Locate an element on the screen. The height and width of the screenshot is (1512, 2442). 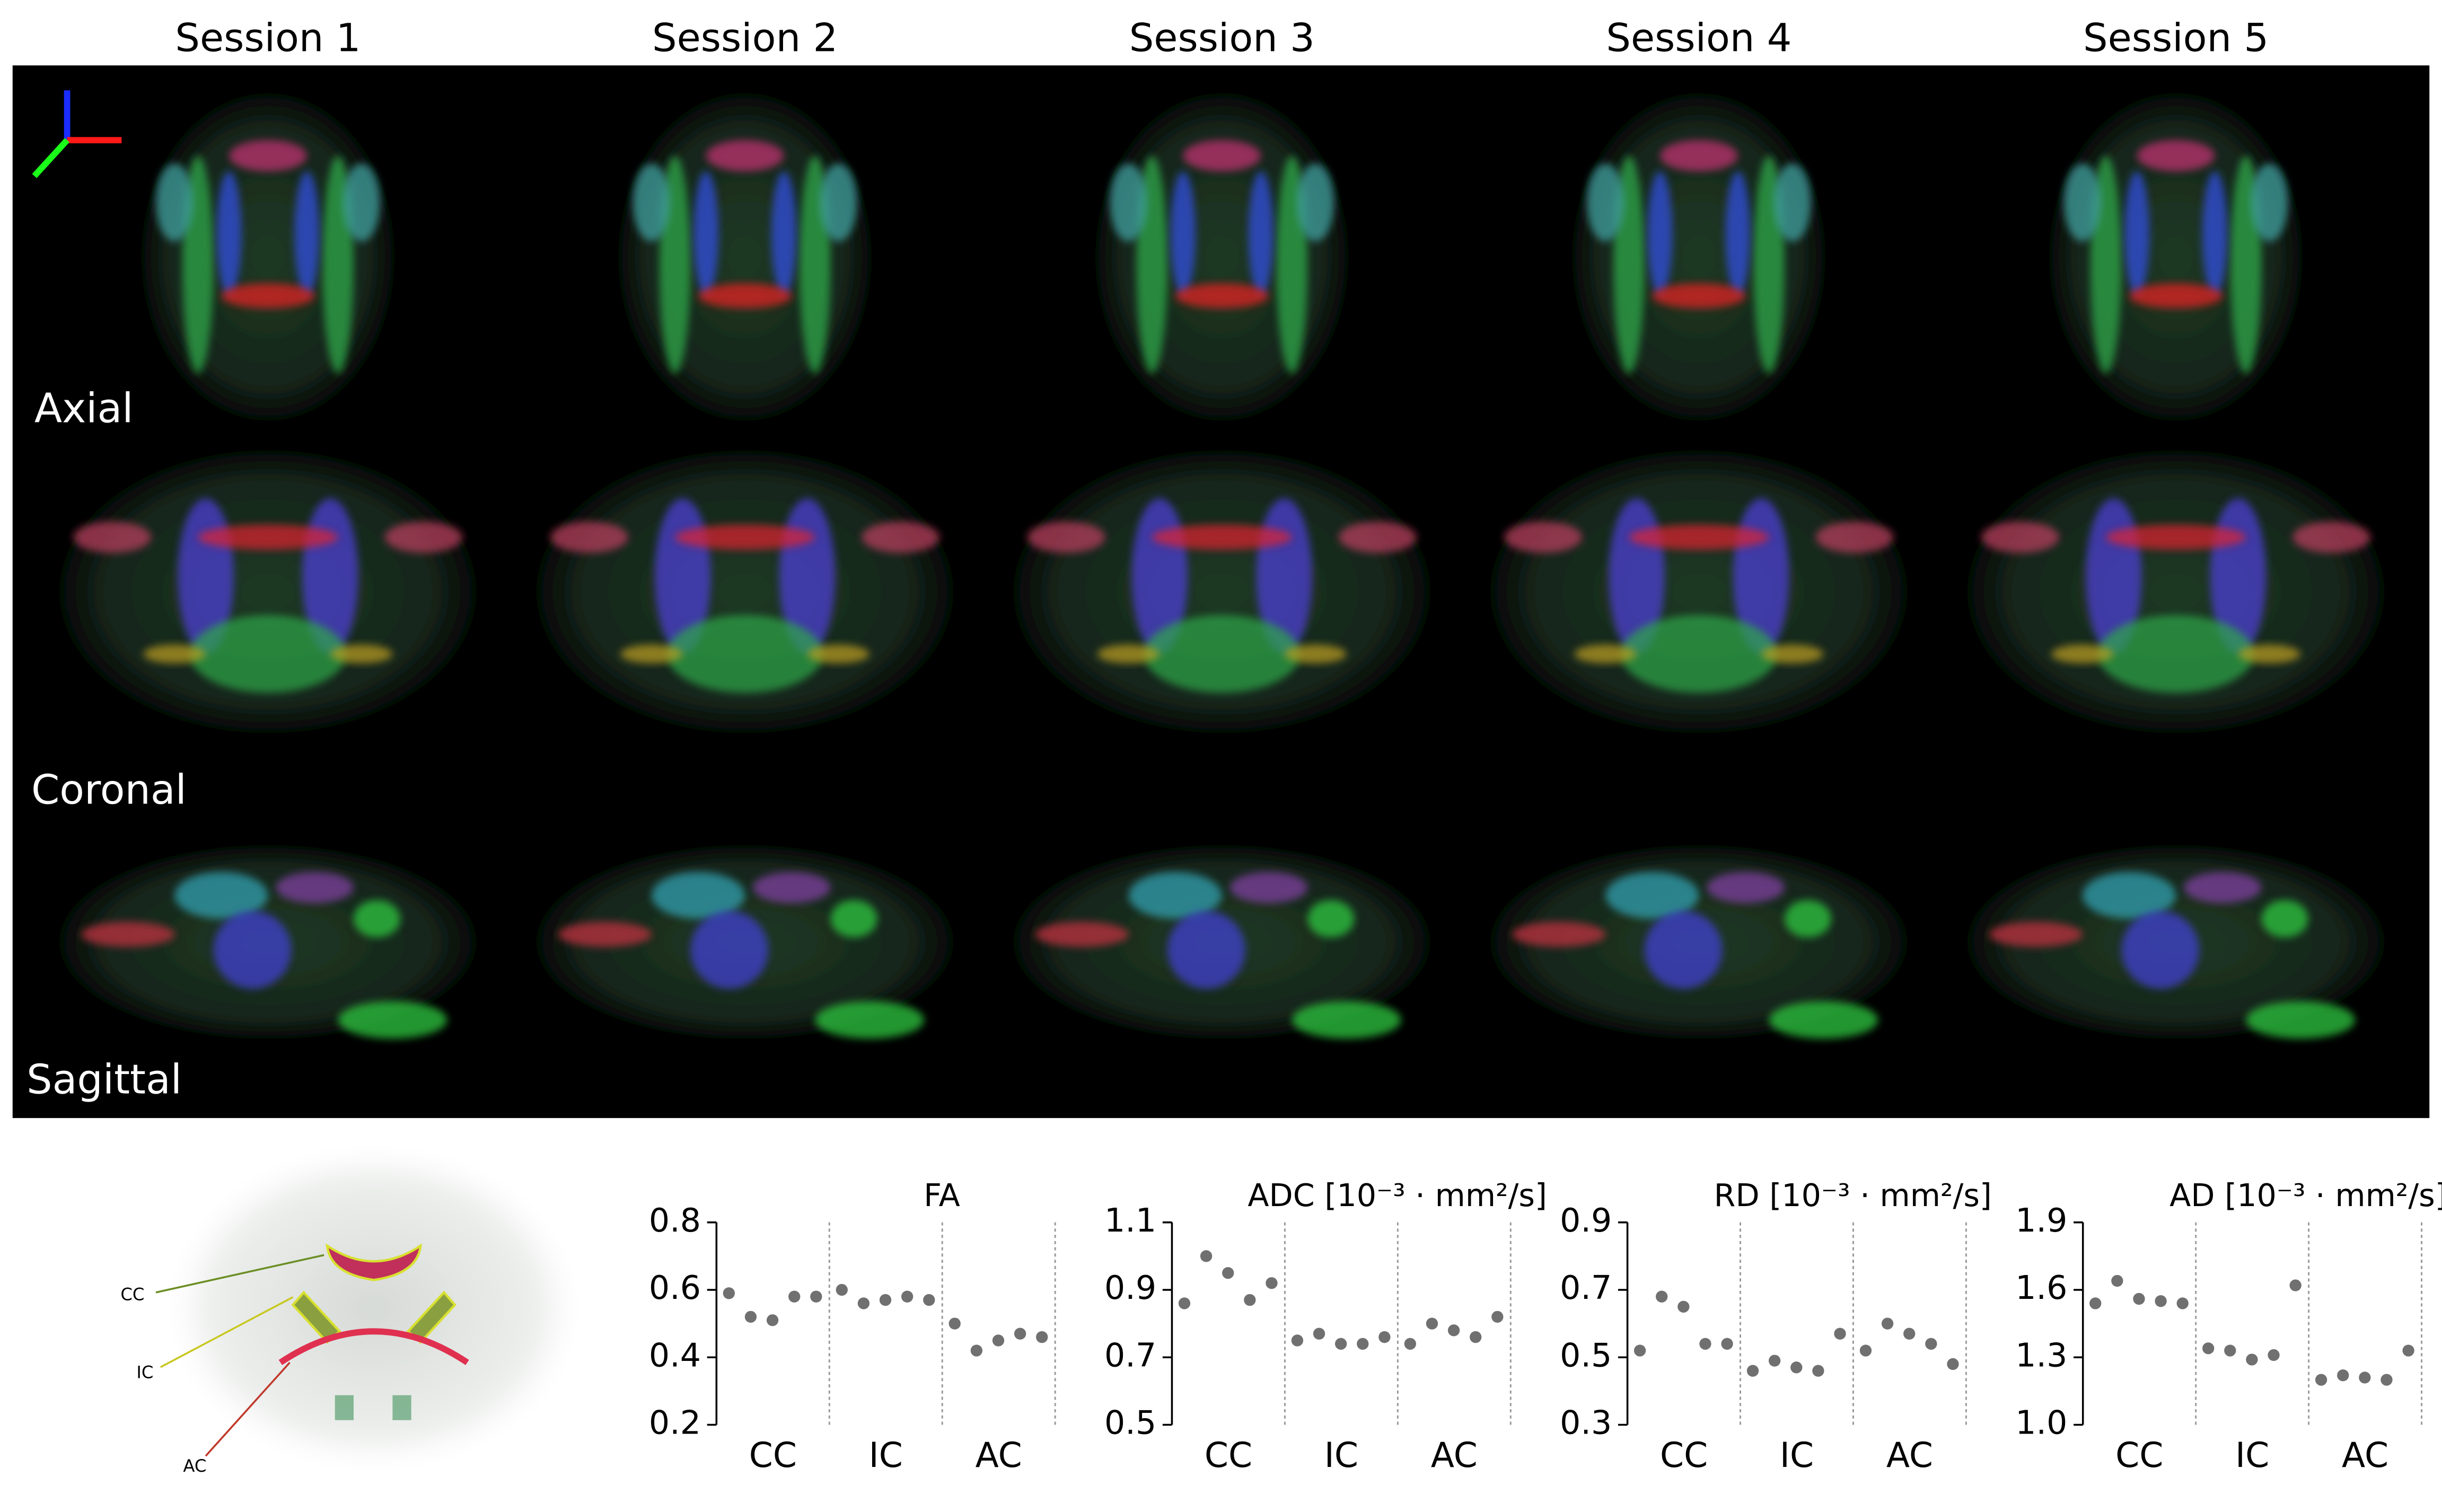
y-tick-label: 1.3 is located at coordinates (2041, 1355).